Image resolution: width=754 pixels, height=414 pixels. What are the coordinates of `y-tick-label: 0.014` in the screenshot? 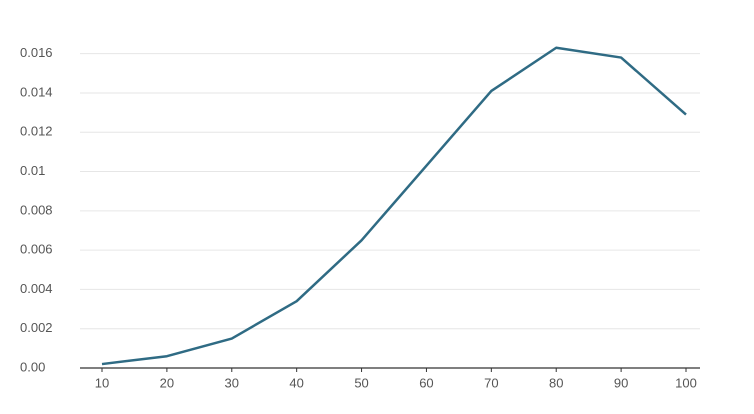 It's located at (36, 91).